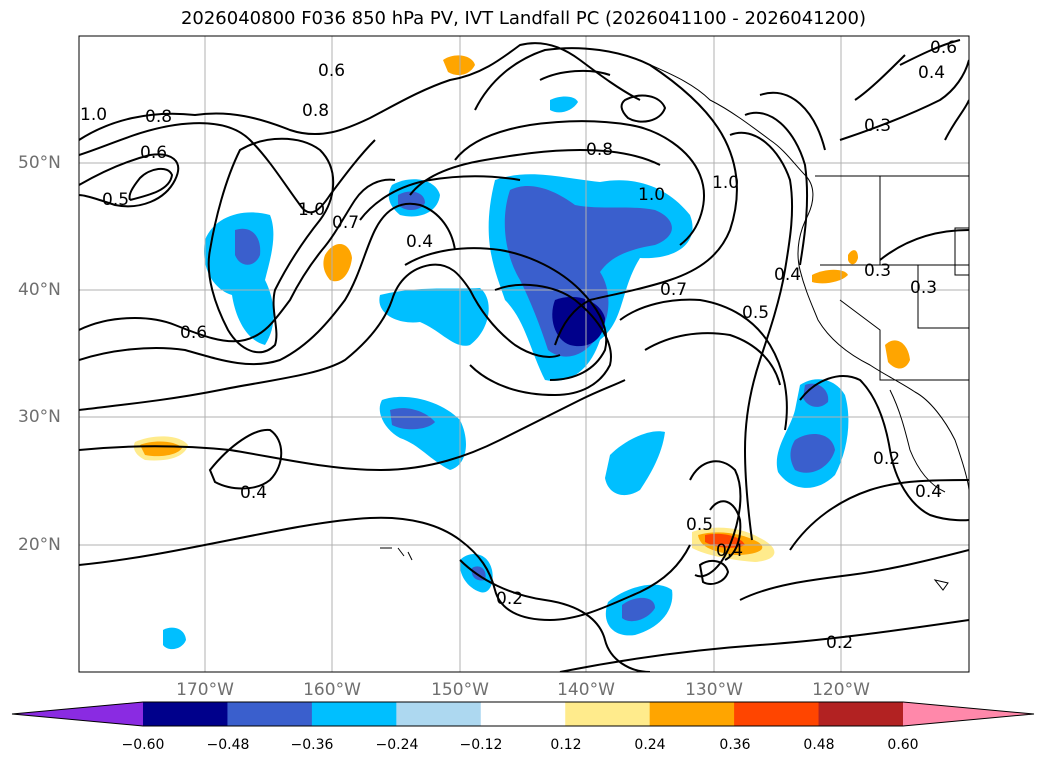 The width and height of the screenshot is (1047, 765). I want to click on colorbar-tick-label: 0.36, so click(735, 745).